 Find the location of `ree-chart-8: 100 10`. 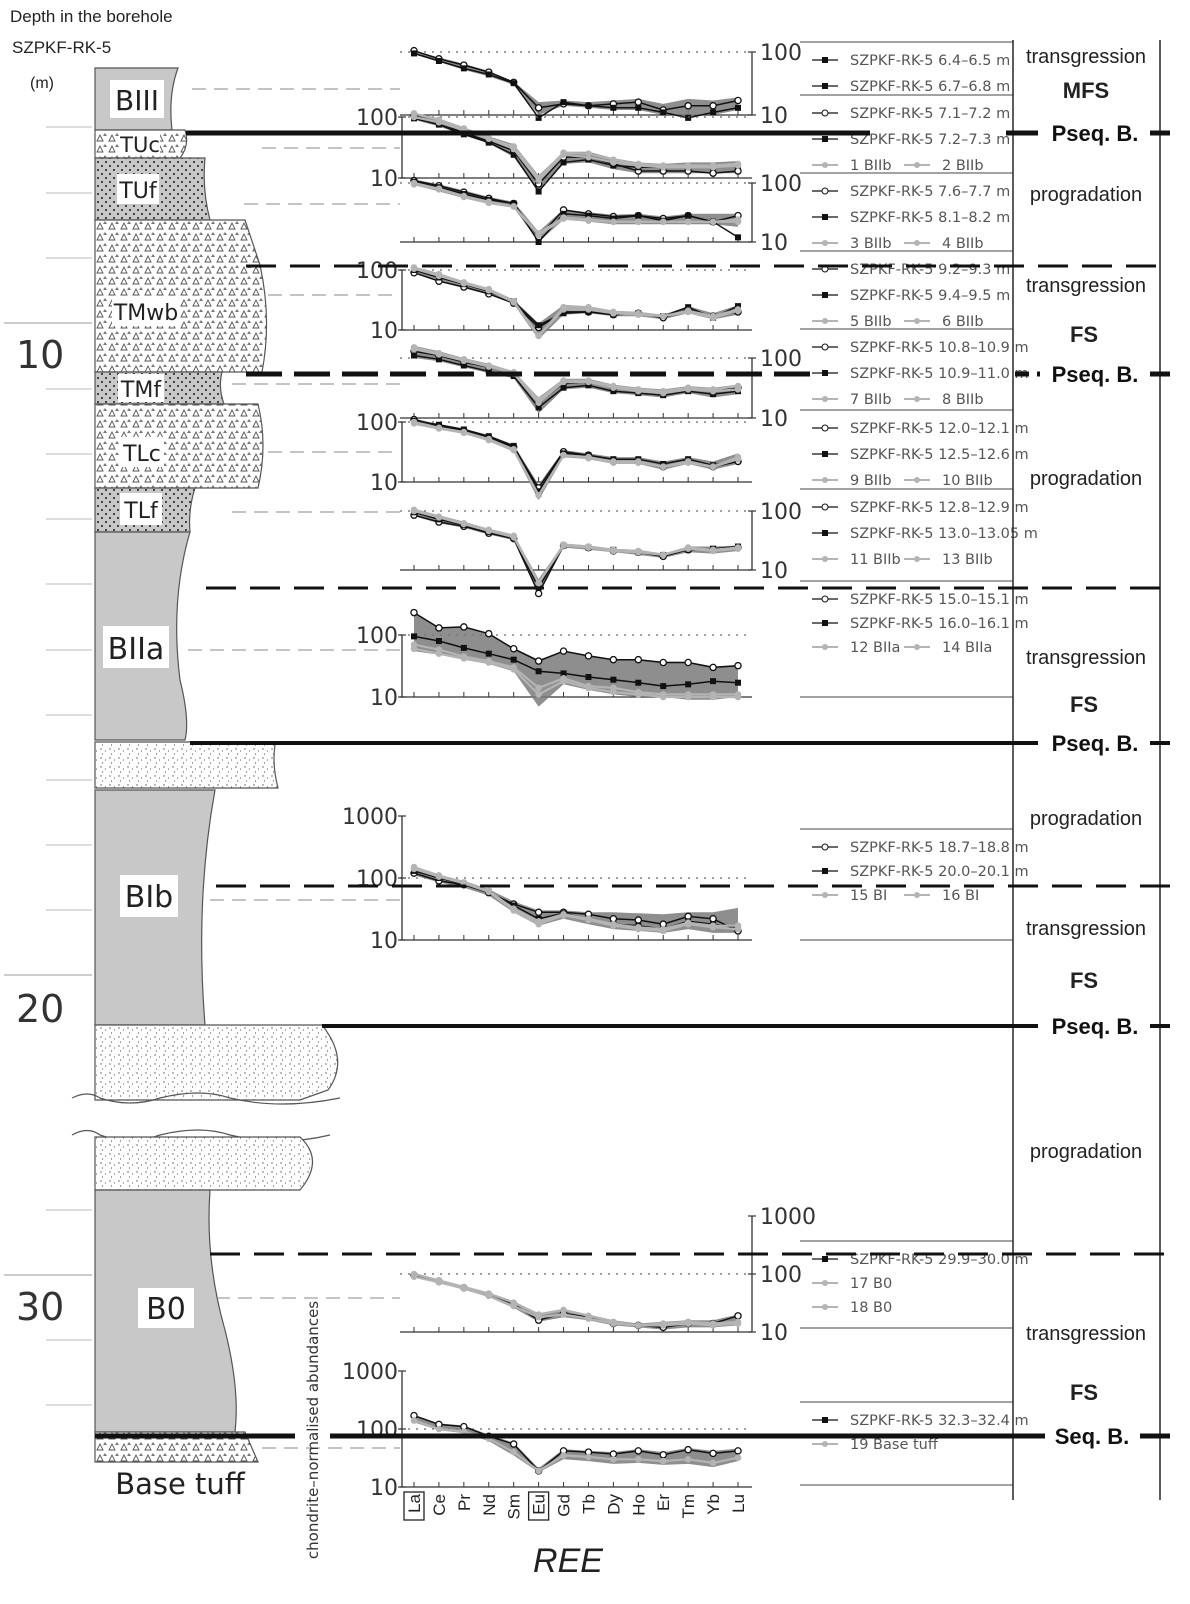

ree-chart-8: 100 10 is located at coordinates (554, 659).